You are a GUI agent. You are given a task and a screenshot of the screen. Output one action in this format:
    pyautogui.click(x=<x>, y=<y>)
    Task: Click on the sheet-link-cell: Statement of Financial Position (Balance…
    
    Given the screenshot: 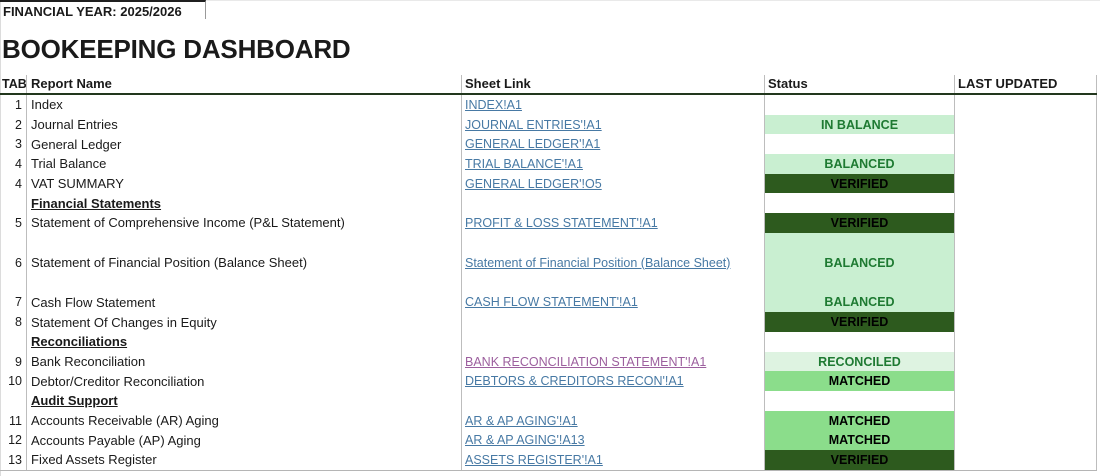 What is the action you would take?
    pyautogui.click(x=613, y=262)
    